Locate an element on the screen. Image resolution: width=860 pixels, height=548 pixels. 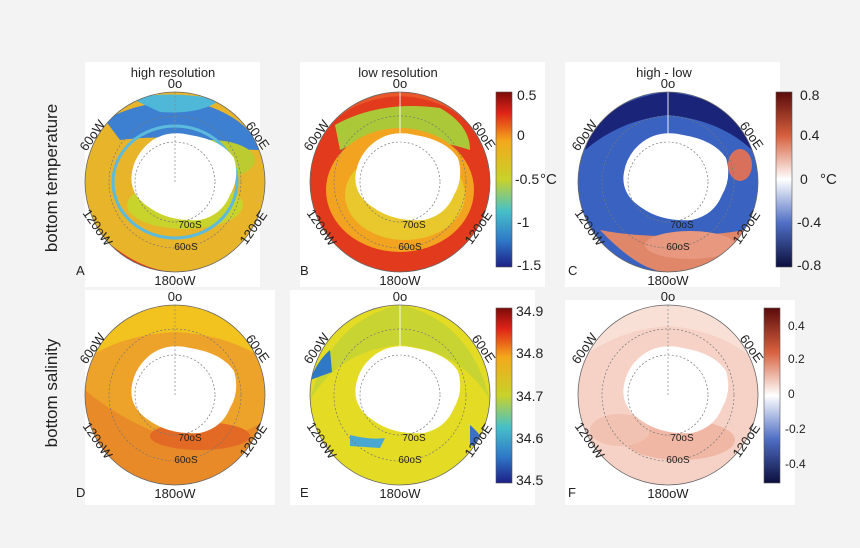
colorbar-tick: -0.5 is located at coordinates (527, 179).